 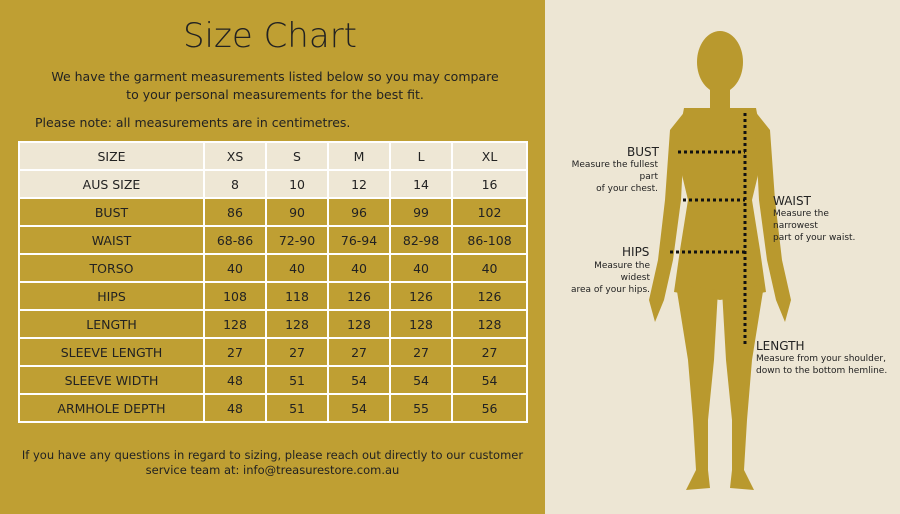 What do you see at coordinates (622, 266) in the screenshot?
I see `hips-desc: Measure the` at bounding box center [622, 266].